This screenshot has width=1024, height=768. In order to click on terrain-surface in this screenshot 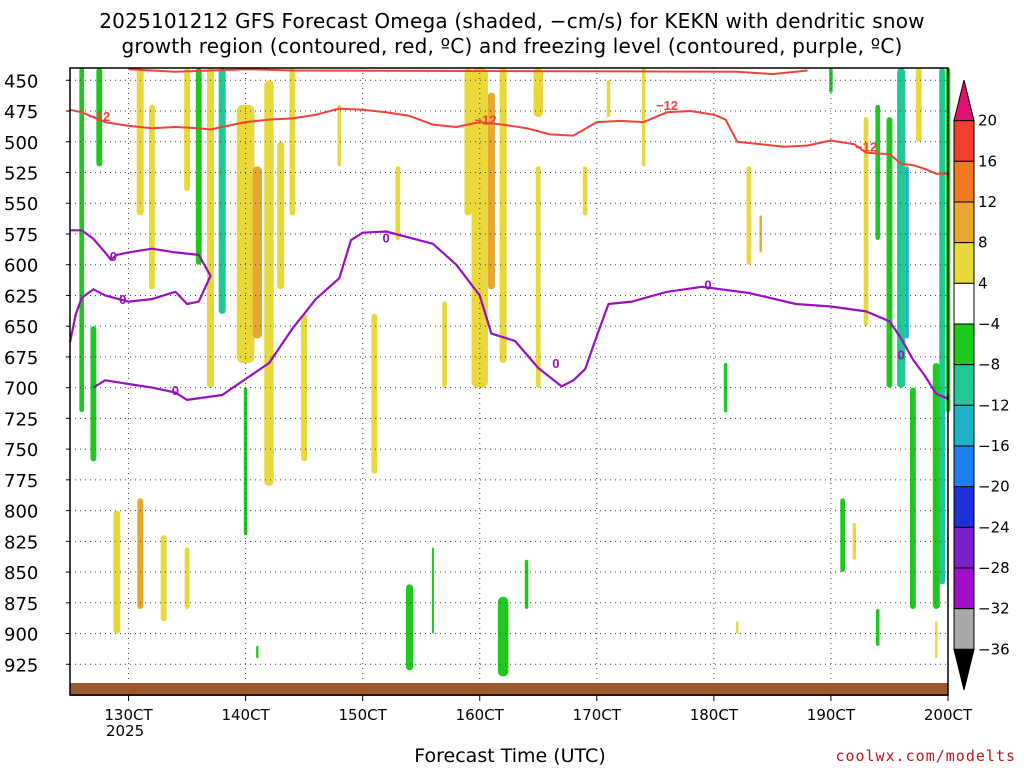, I will do `click(509, 689)`.